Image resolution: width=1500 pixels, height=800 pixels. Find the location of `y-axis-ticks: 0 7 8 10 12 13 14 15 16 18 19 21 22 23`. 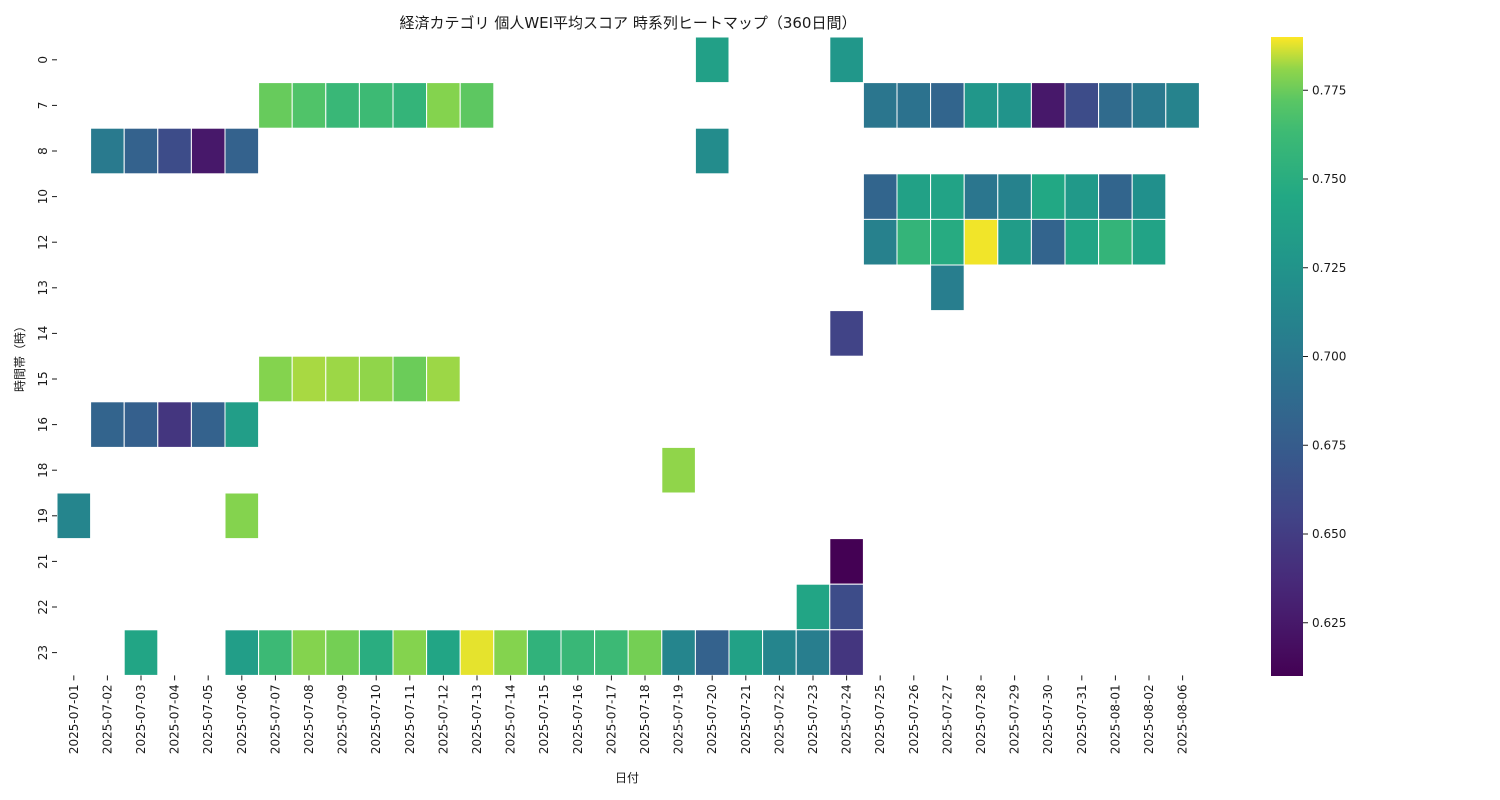

y-axis-ticks: 0 7 8 10 12 13 14 15 16 18 19 21 22 23 is located at coordinates (46, 358).